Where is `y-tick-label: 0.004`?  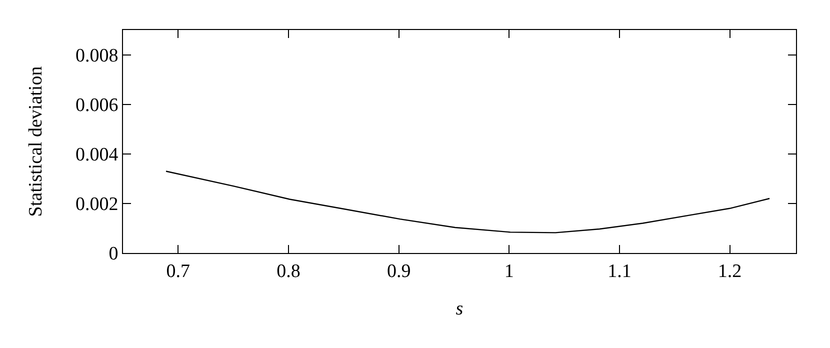 y-tick-label: 0.004 is located at coordinates (97, 155).